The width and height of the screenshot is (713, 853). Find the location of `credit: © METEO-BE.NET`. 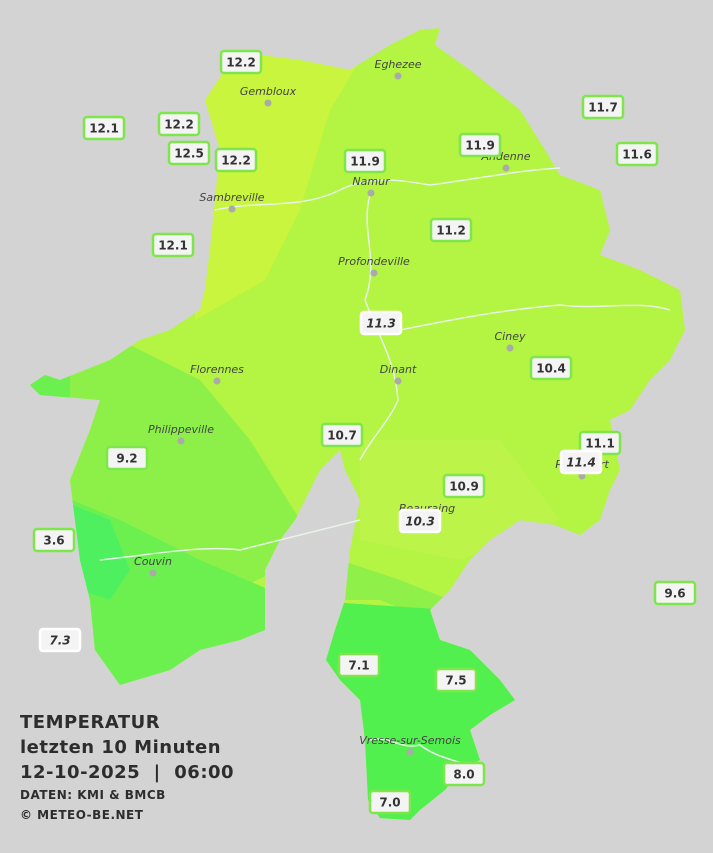

credit: © METEO-BE.NET is located at coordinates (82, 815).